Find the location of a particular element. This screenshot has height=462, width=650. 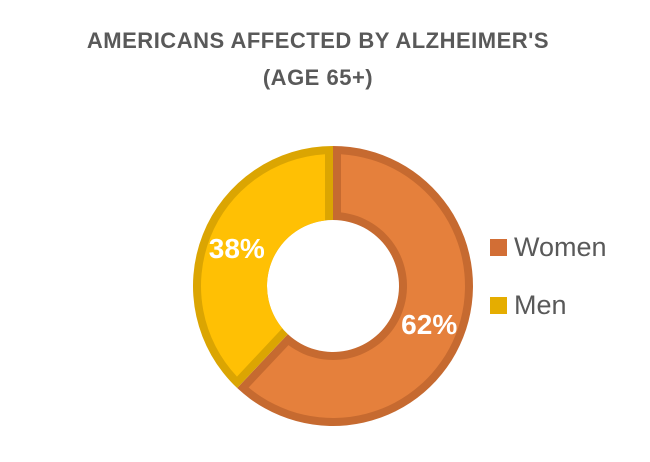

slice-fill-men is located at coordinates (263, 265).